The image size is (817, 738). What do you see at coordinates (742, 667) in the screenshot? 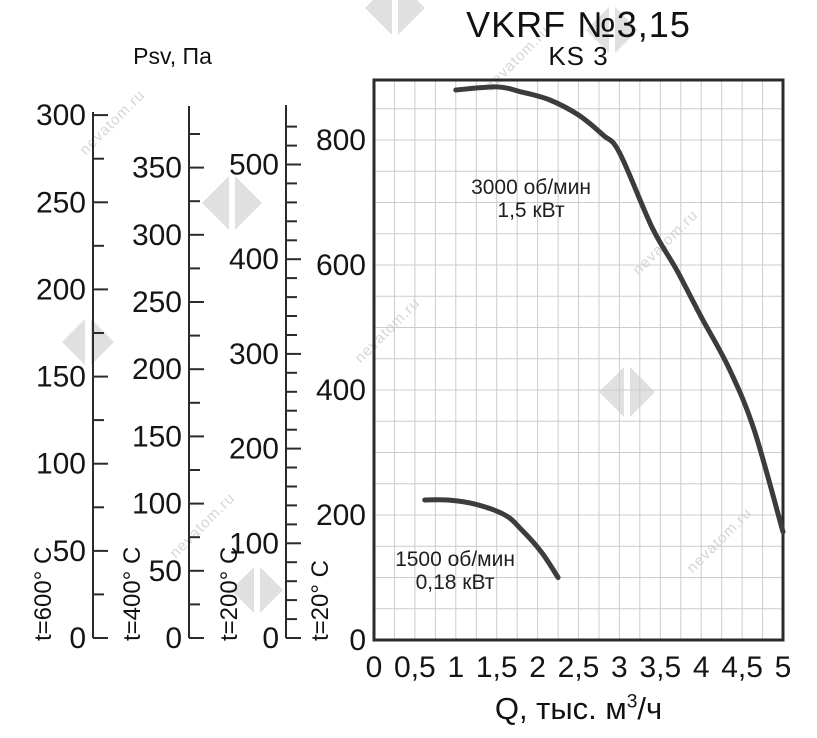
I see `x-tick-label: 4,5` at bounding box center [742, 667].